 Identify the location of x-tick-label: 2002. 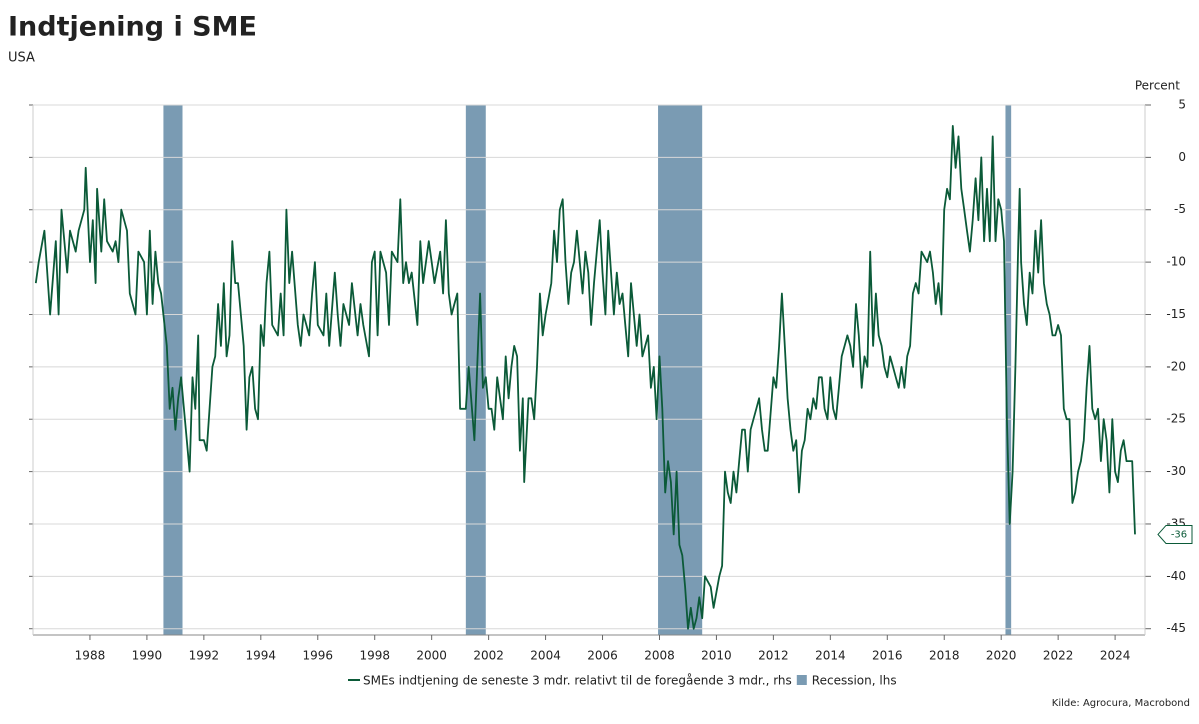
(488, 656).